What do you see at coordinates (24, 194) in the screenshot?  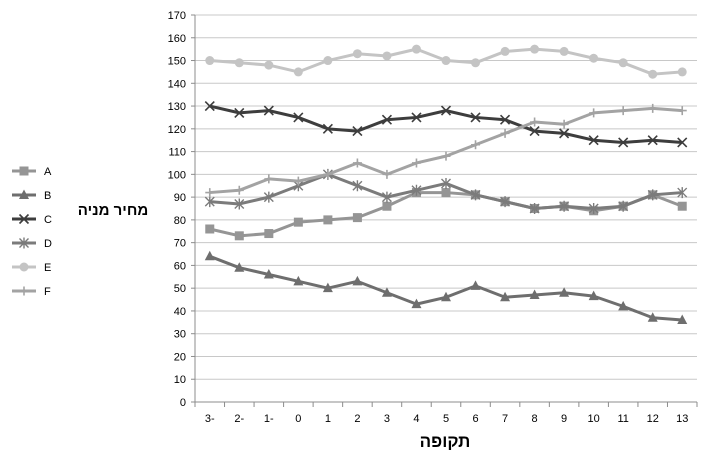 I see `legend-marker-b` at bounding box center [24, 194].